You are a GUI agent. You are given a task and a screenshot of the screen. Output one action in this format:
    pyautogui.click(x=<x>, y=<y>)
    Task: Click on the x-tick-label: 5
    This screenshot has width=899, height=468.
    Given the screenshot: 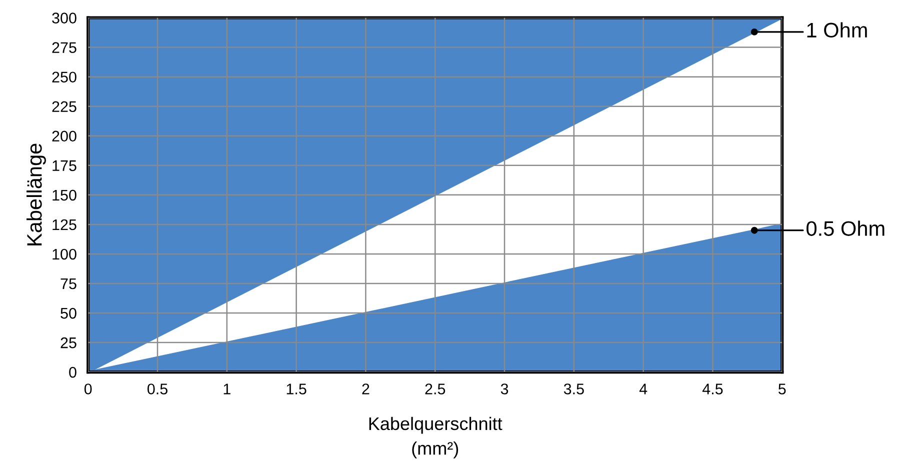 What is the action you would take?
    pyautogui.click(x=782, y=389)
    